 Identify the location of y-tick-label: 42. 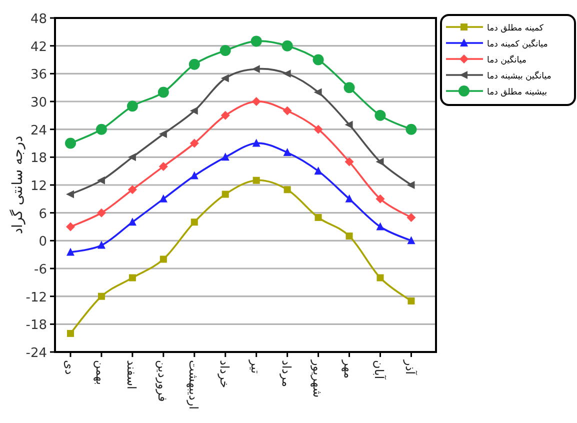
(38, 47).